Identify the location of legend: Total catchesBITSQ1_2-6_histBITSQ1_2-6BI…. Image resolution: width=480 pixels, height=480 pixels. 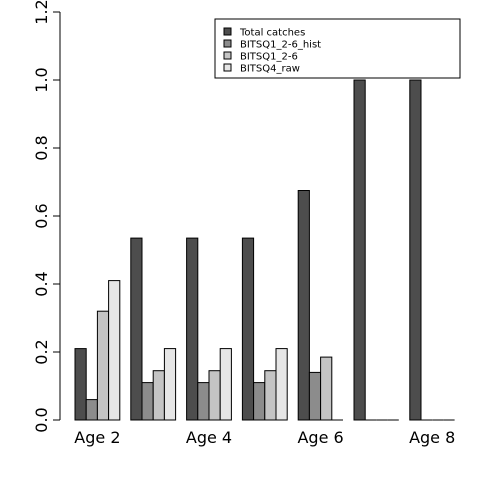
(337, 48).